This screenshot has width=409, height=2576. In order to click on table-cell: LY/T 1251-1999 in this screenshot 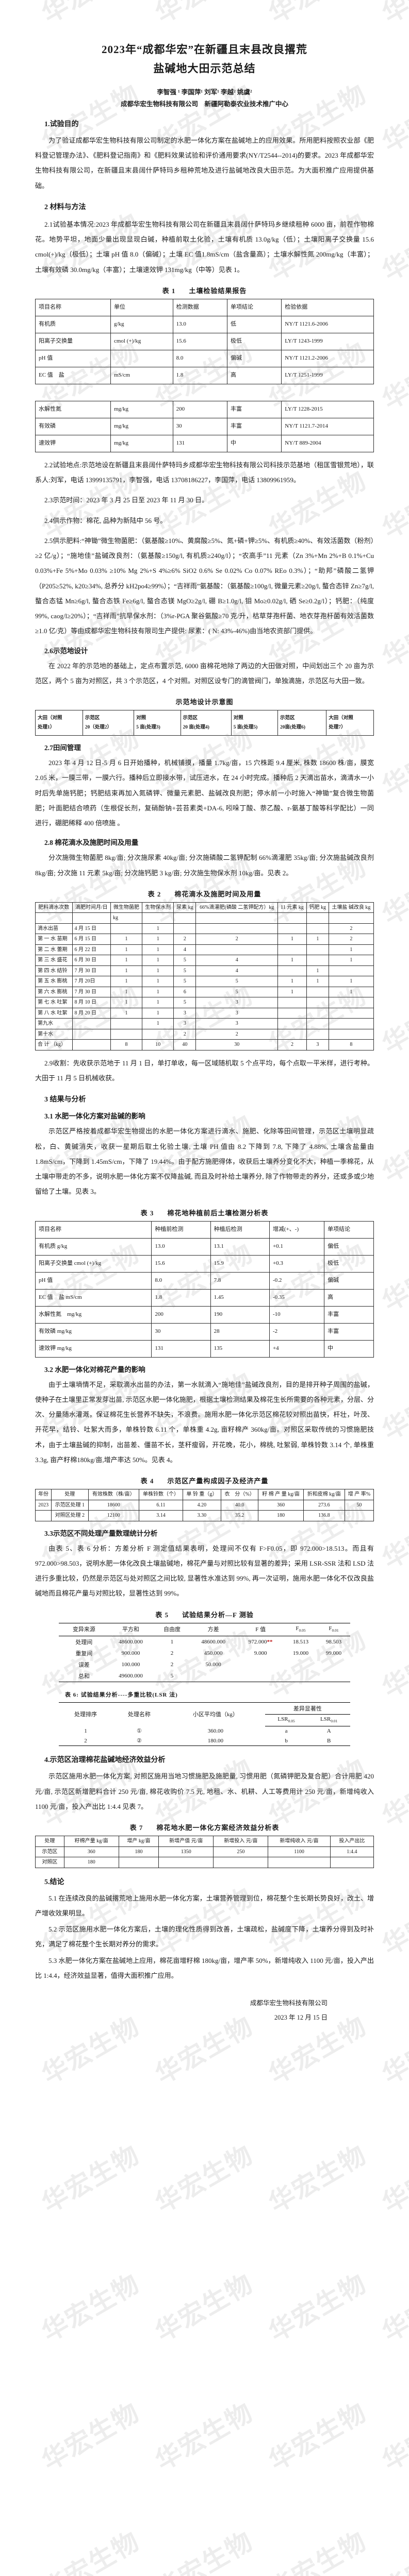, I will do `click(327, 375)`.